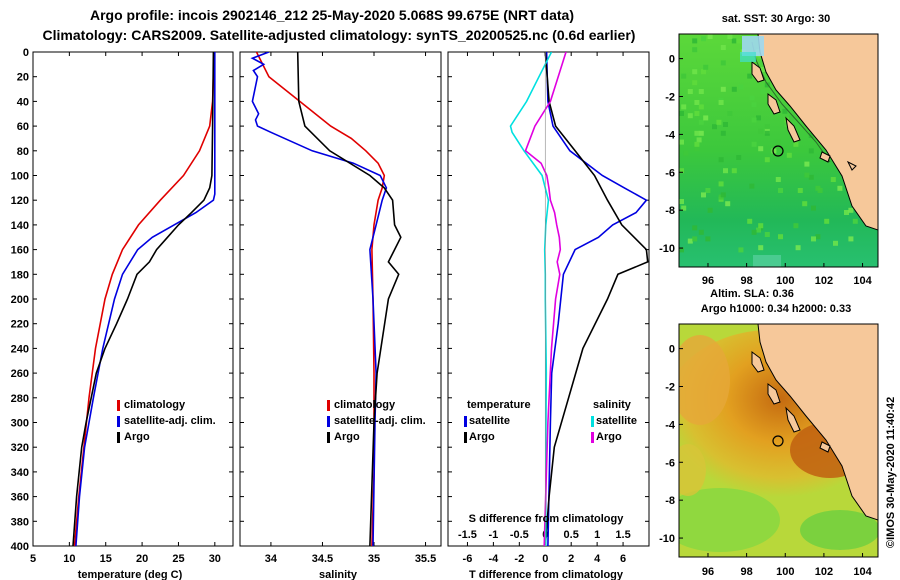 Image resolution: width=900 pixels, height=580 pixels. What do you see at coordinates (752, 294) in the screenshot?
I see `map-sla-title: Altim. SLA: 0.36` at bounding box center [752, 294].